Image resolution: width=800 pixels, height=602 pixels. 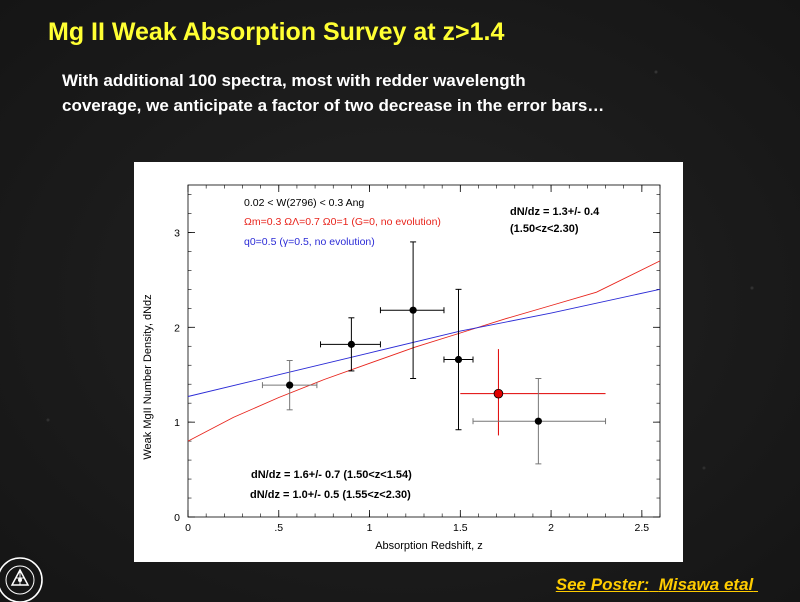 What do you see at coordinates (177, 233) in the screenshot?
I see `y-tick-label: 3` at bounding box center [177, 233].